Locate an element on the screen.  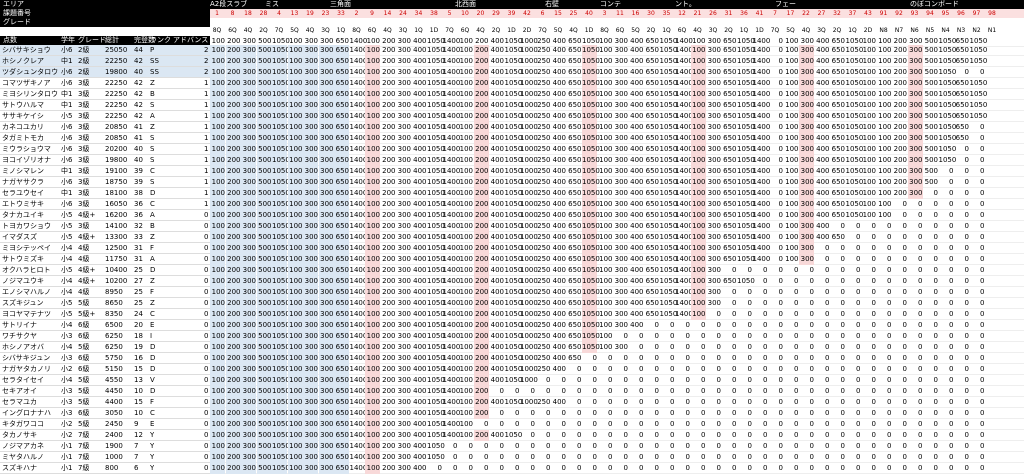
student-row: タナカユイキ 小5 4級+ 16200 36 A 0 is located at coordinates (105, 215).